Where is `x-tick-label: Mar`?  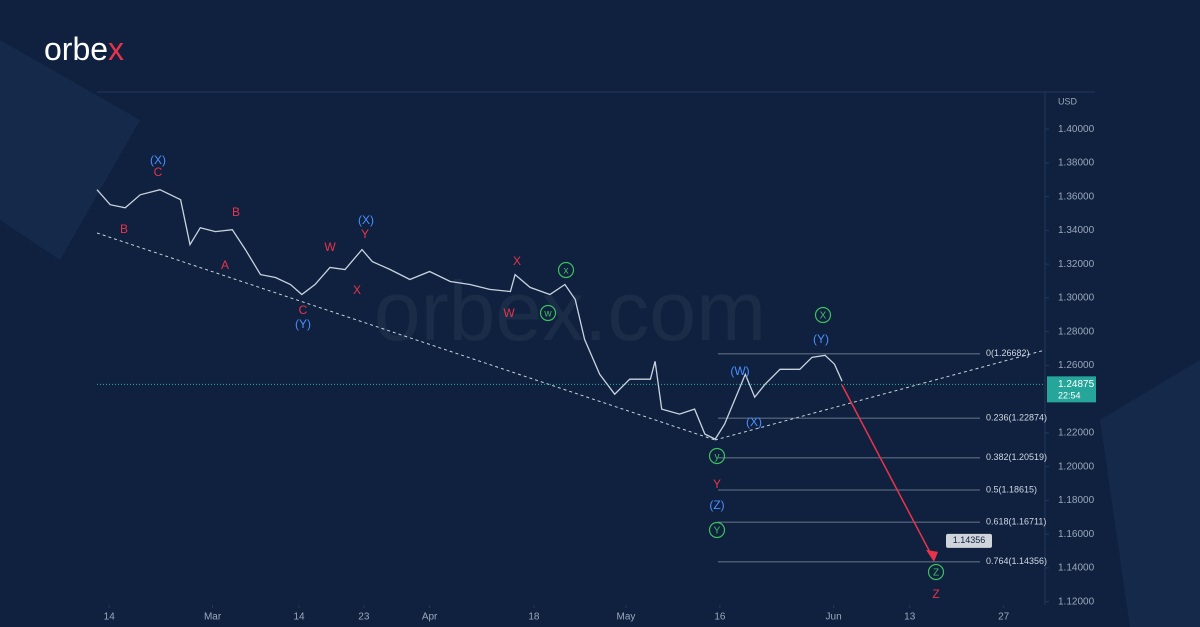 x-tick-label: Mar is located at coordinates (213, 617).